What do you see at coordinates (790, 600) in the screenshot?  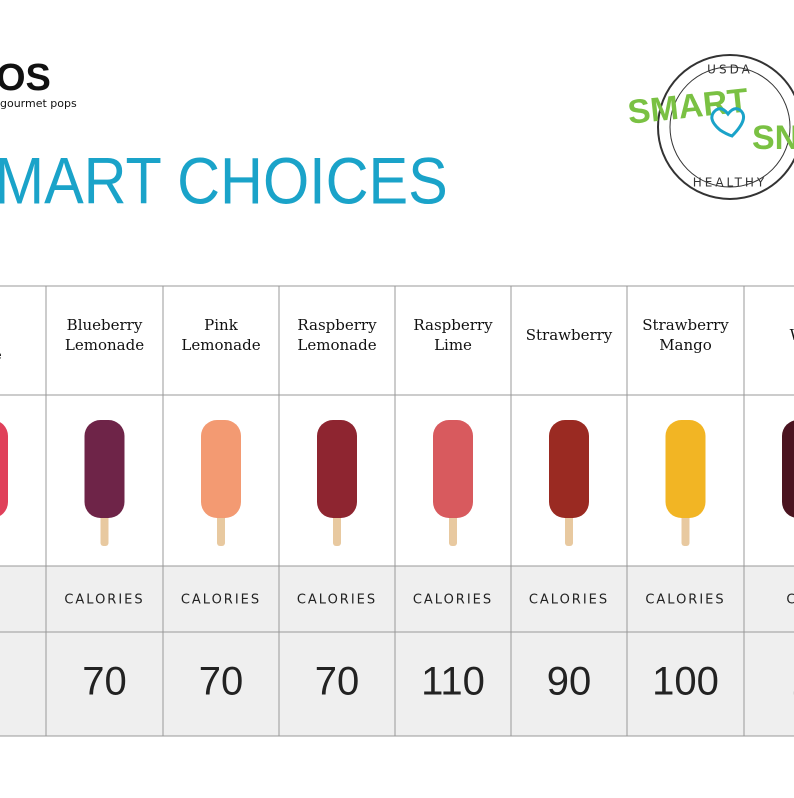 I see `calories-label: CAL` at bounding box center [790, 600].